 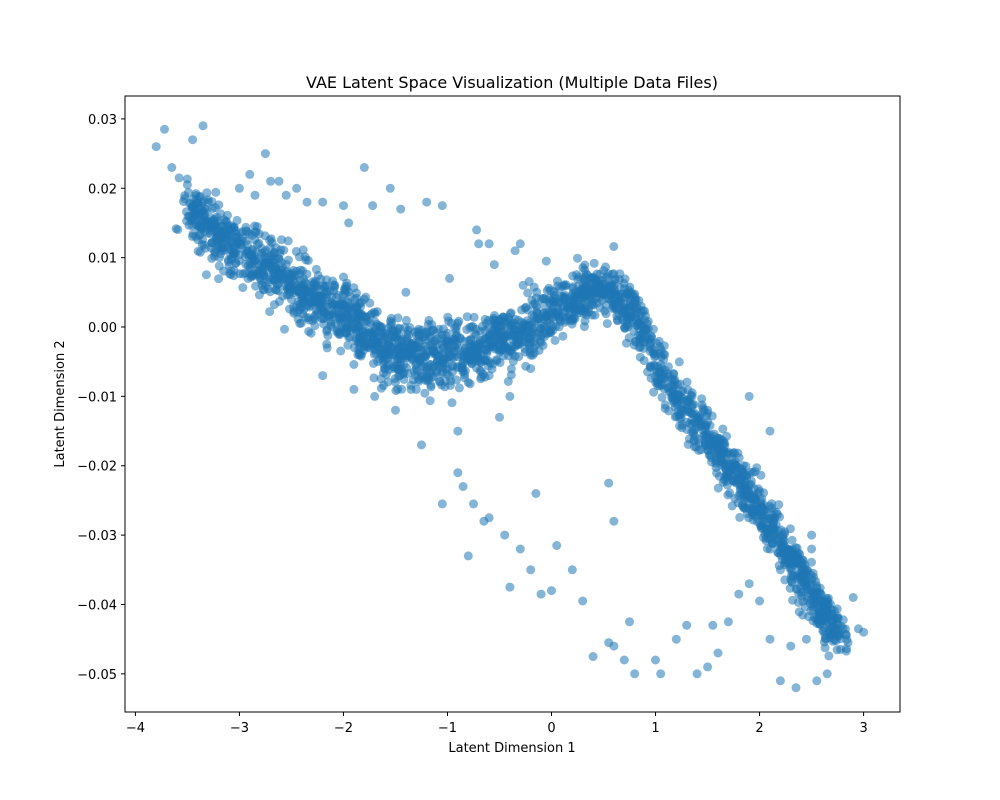 I want to click on x-tick-label: −1, so click(x=447, y=728).